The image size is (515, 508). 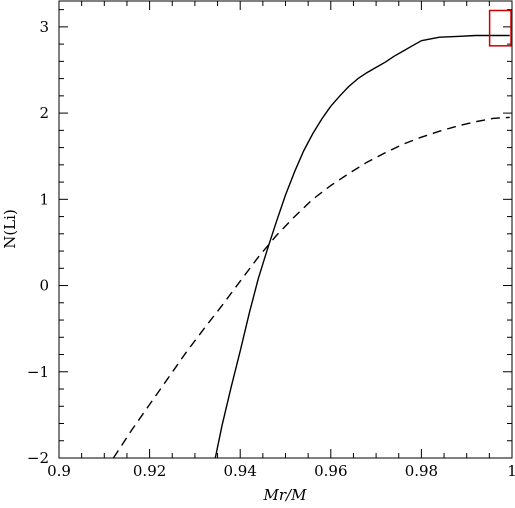 What do you see at coordinates (285, 495) in the screenshot?
I see `x-axis-title: Mr/M` at bounding box center [285, 495].